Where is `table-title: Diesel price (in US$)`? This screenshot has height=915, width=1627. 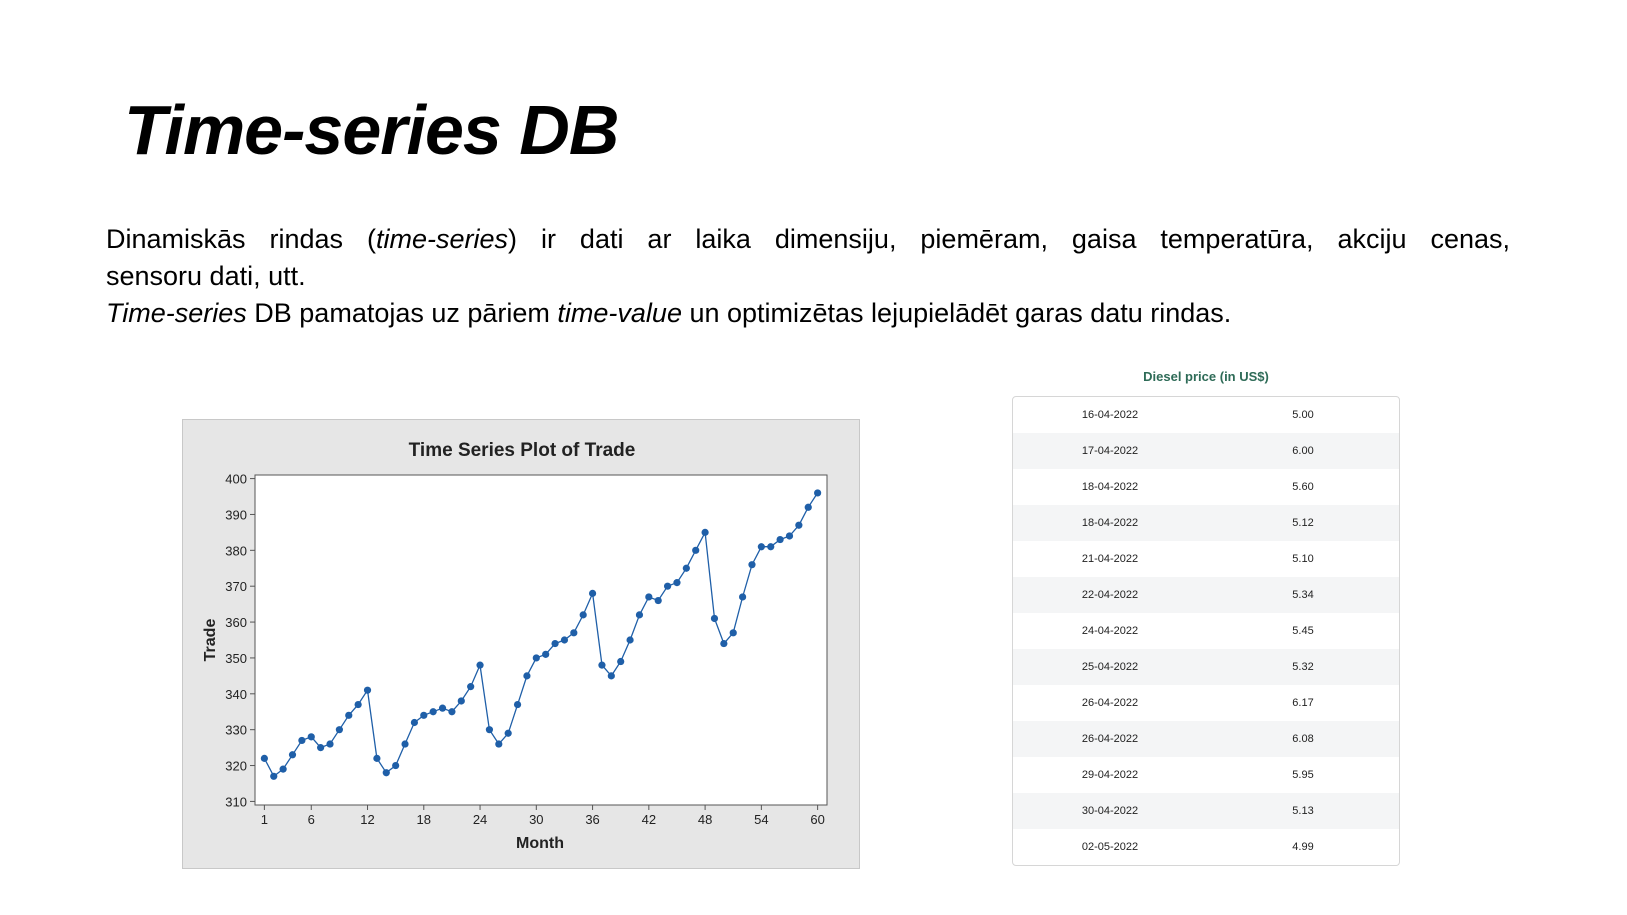 table-title: Diesel price (in US$) is located at coordinates (1206, 376).